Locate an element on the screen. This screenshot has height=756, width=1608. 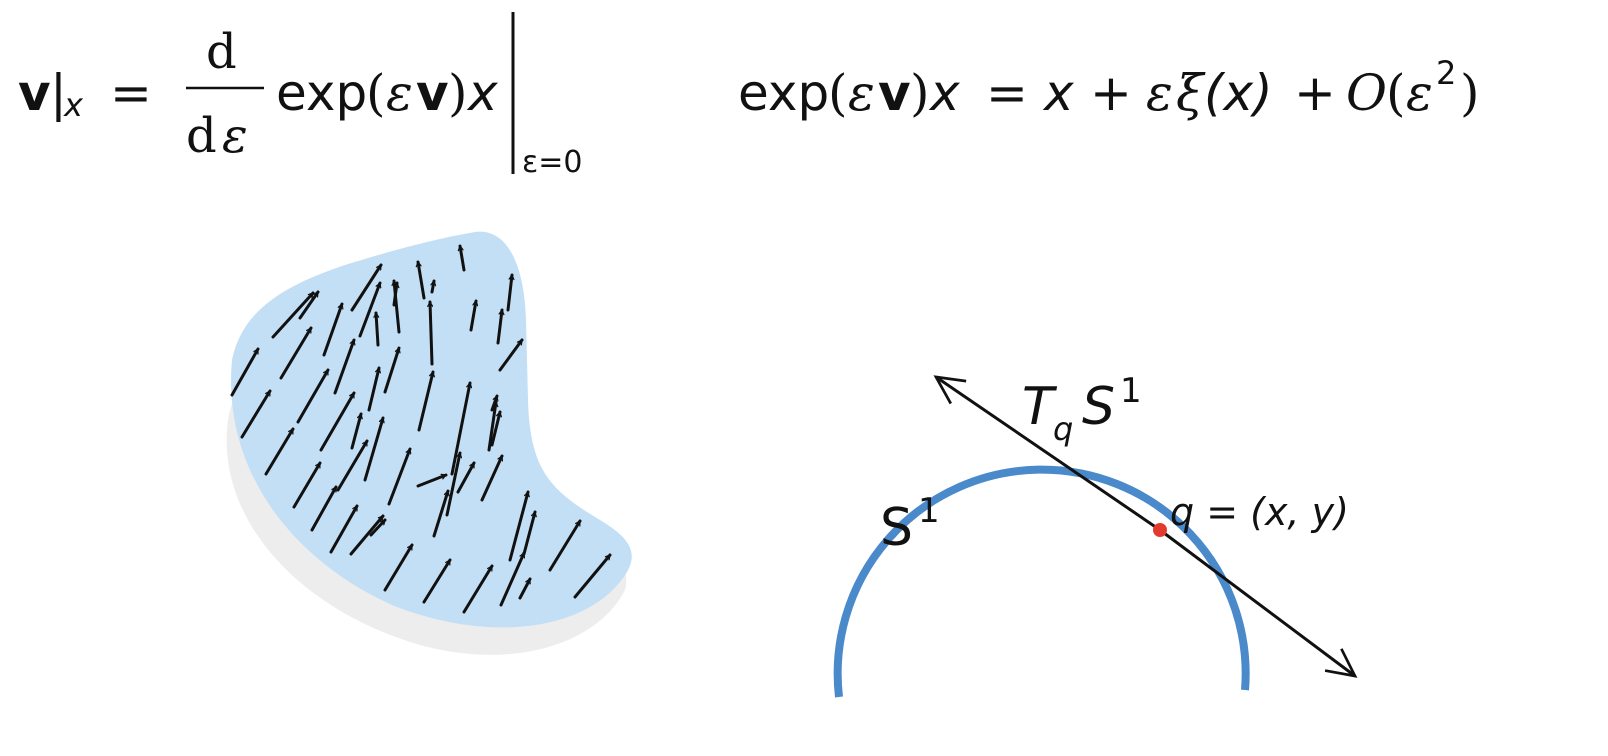
eq-left-v: v is located at coordinates (34, 93).